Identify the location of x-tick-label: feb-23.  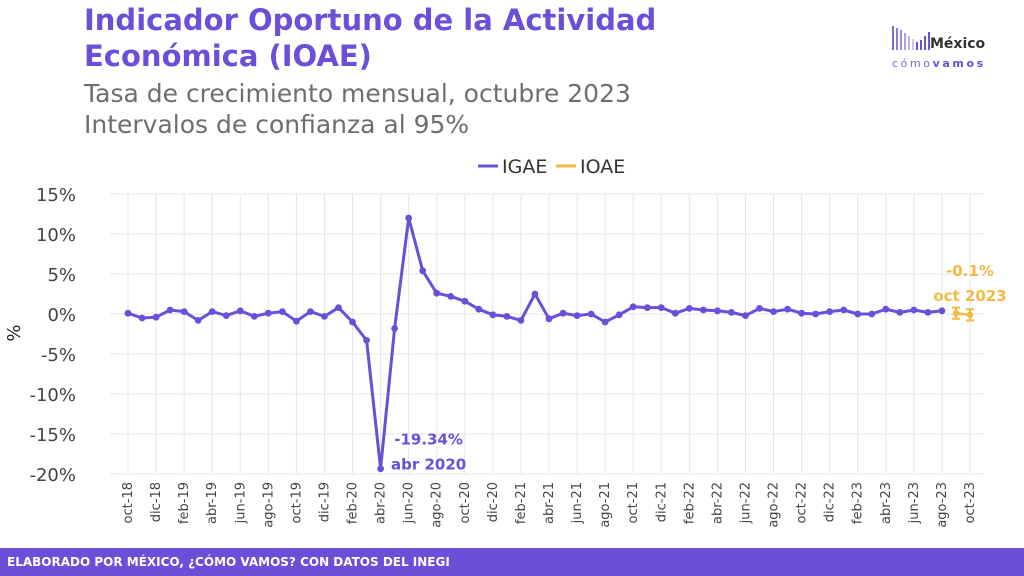
(858, 503).